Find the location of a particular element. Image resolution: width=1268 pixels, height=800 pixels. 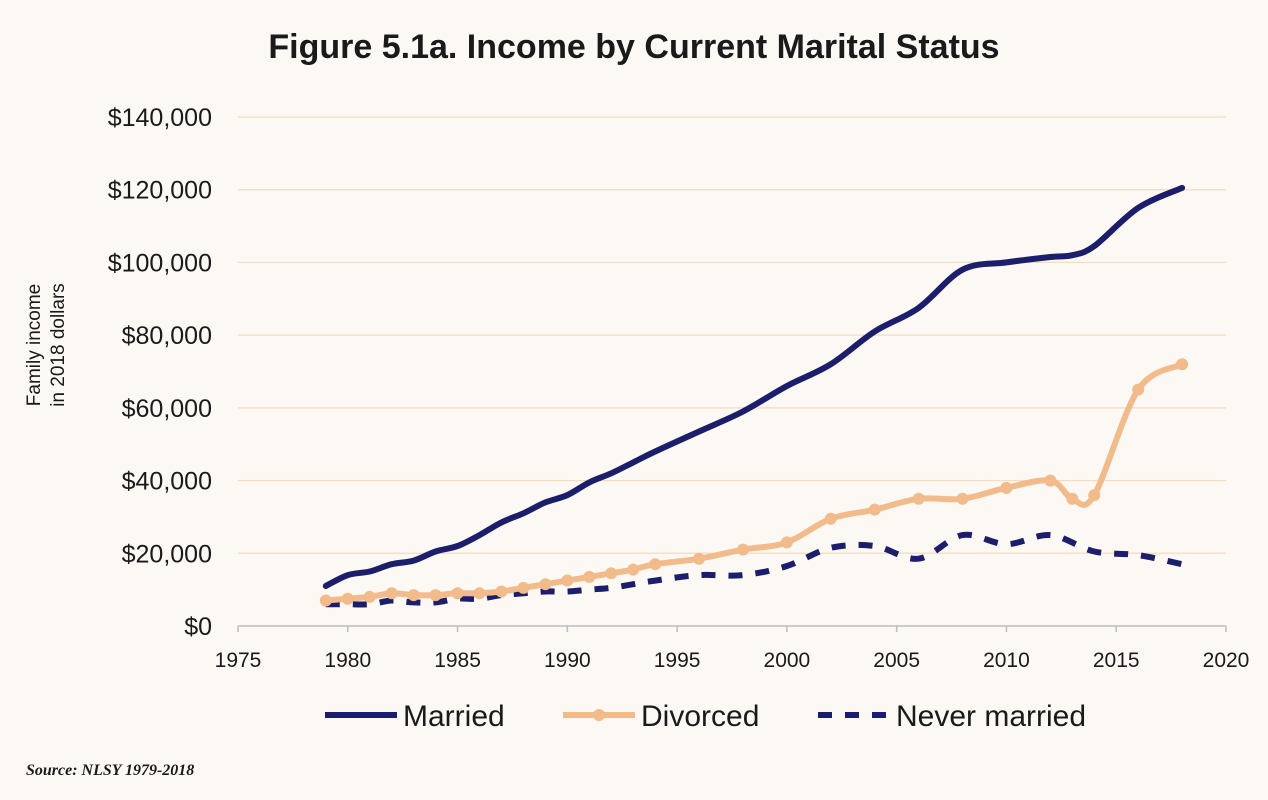

x-tick-label: 2015 is located at coordinates (1116, 660).